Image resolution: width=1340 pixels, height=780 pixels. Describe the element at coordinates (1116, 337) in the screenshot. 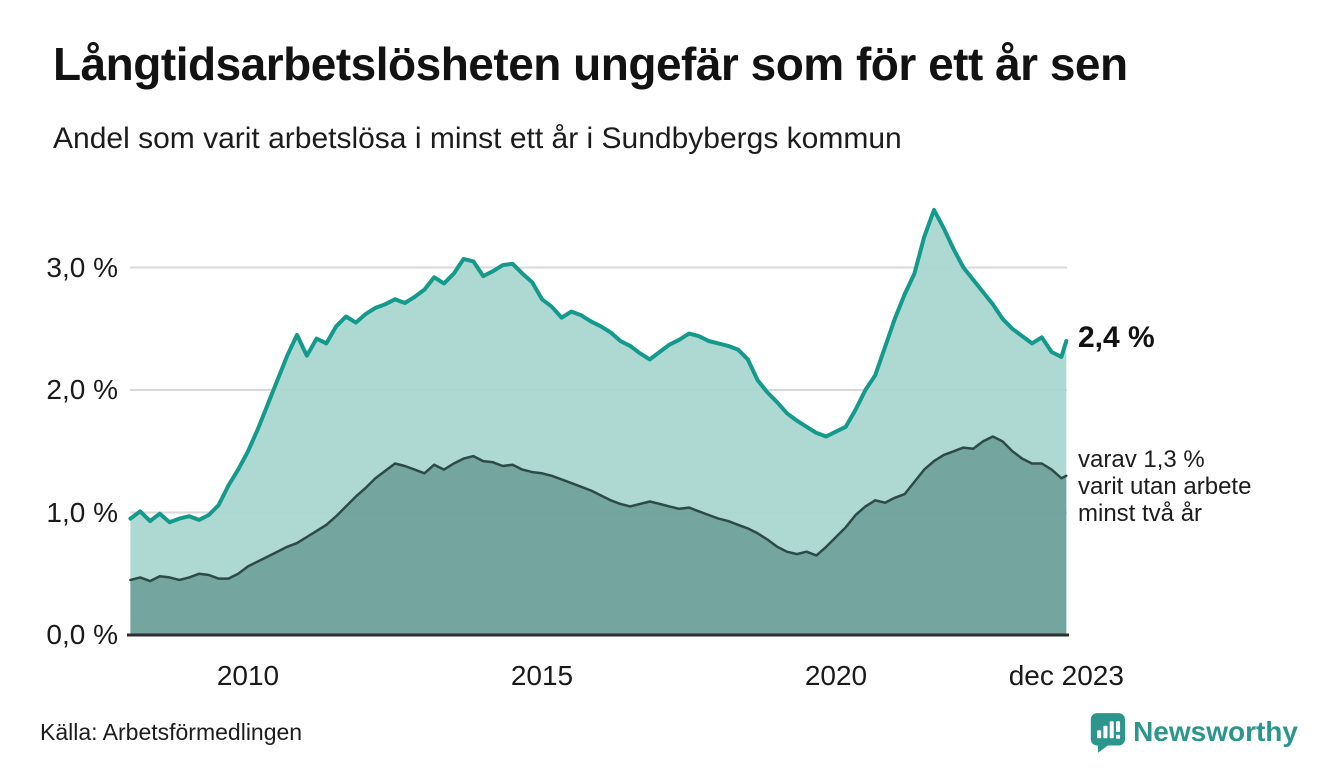

I see `end-value-annotation: 2,4 %` at that location.